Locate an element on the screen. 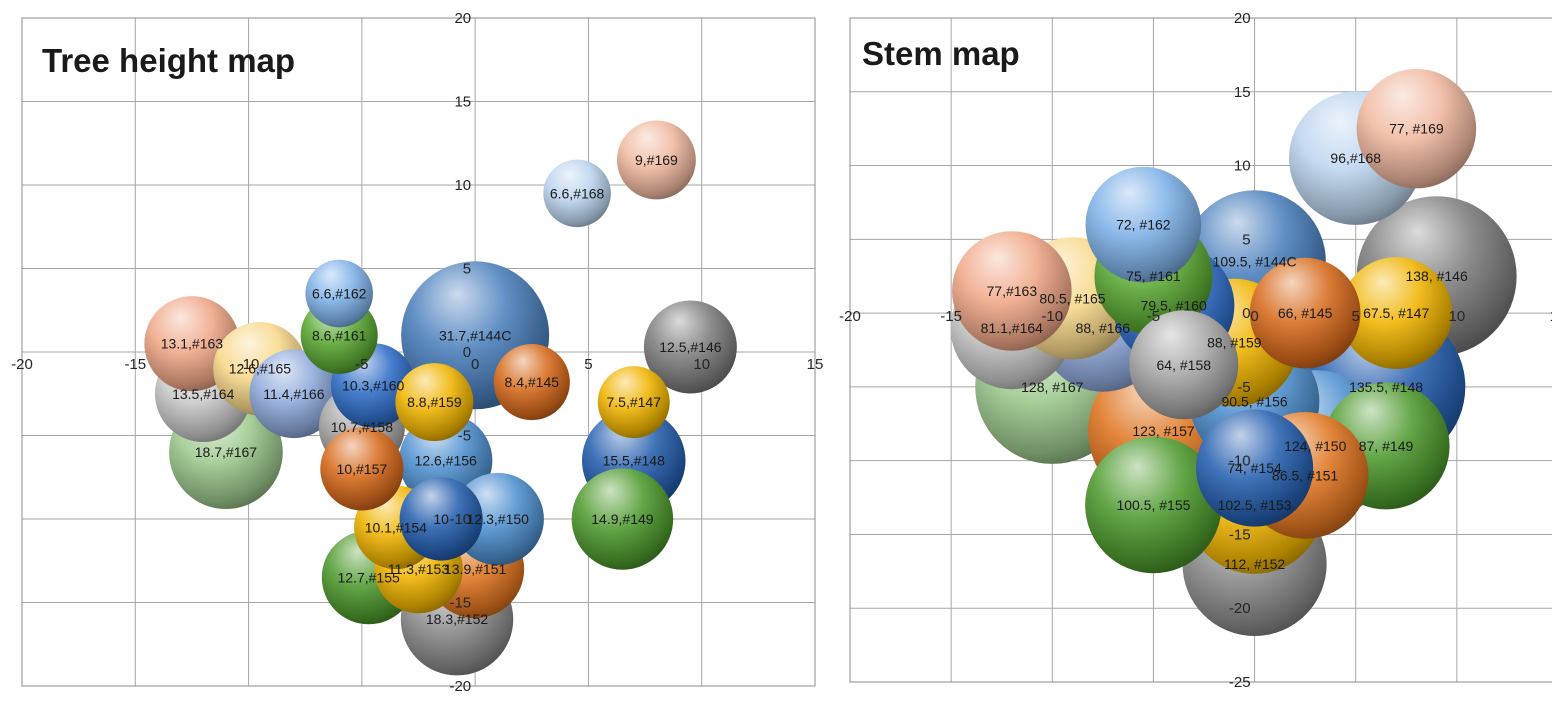 The height and width of the screenshot is (702, 1552). bubble-label: 96,#168 is located at coordinates (1355, 158).